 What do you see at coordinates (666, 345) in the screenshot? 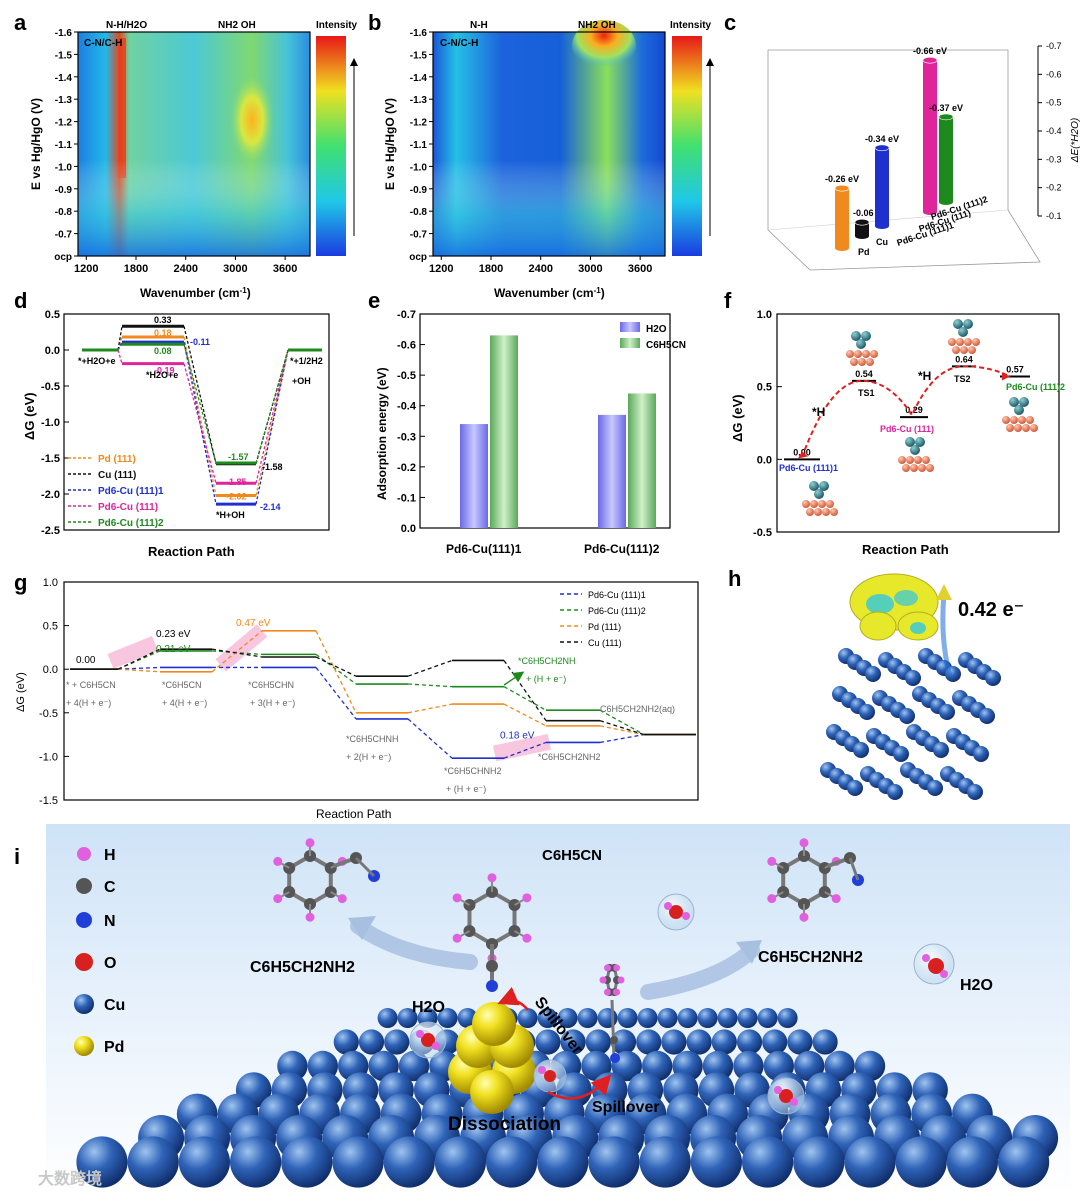
I see `legend-label-c6h5cn: C6H5CN` at bounding box center [666, 345].